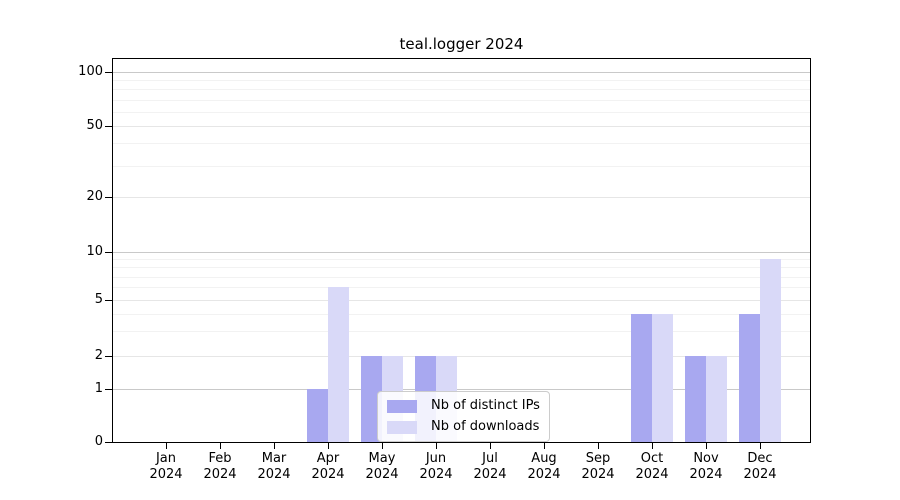 The image size is (900, 500). Describe the element at coordinates (94, 251) in the screenshot. I see `y-tick-label: 10` at that location.